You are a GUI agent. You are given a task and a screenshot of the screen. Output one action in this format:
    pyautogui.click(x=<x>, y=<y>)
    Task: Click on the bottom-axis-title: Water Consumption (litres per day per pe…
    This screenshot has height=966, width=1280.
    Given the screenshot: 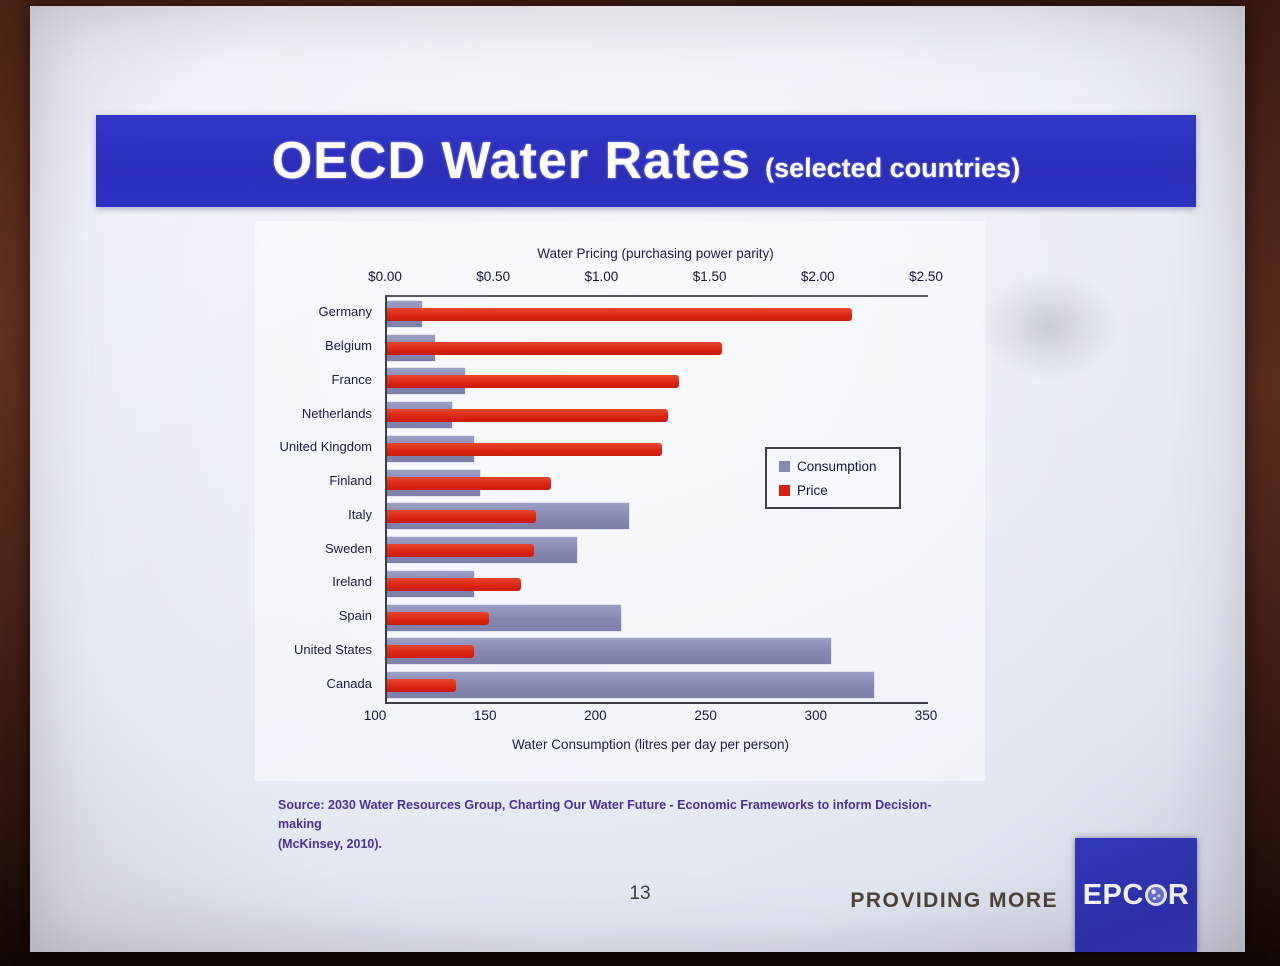 What is the action you would take?
    pyautogui.click(x=650, y=744)
    